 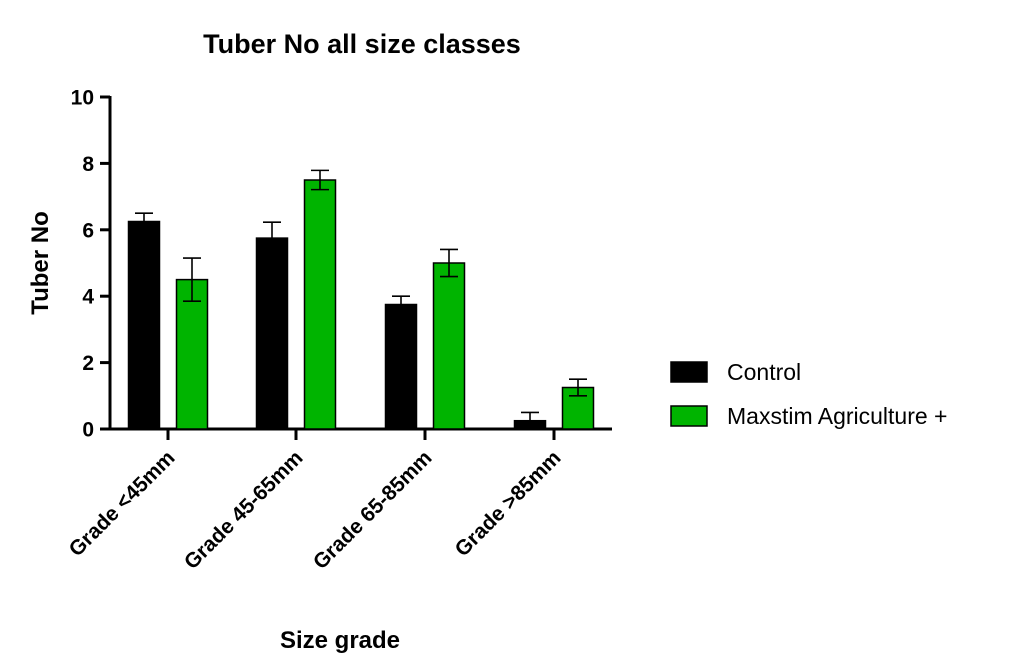 What do you see at coordinates (82, 98) in the screenshot?
I see `y-tick-label: 10` at bounding box center [82, 98].